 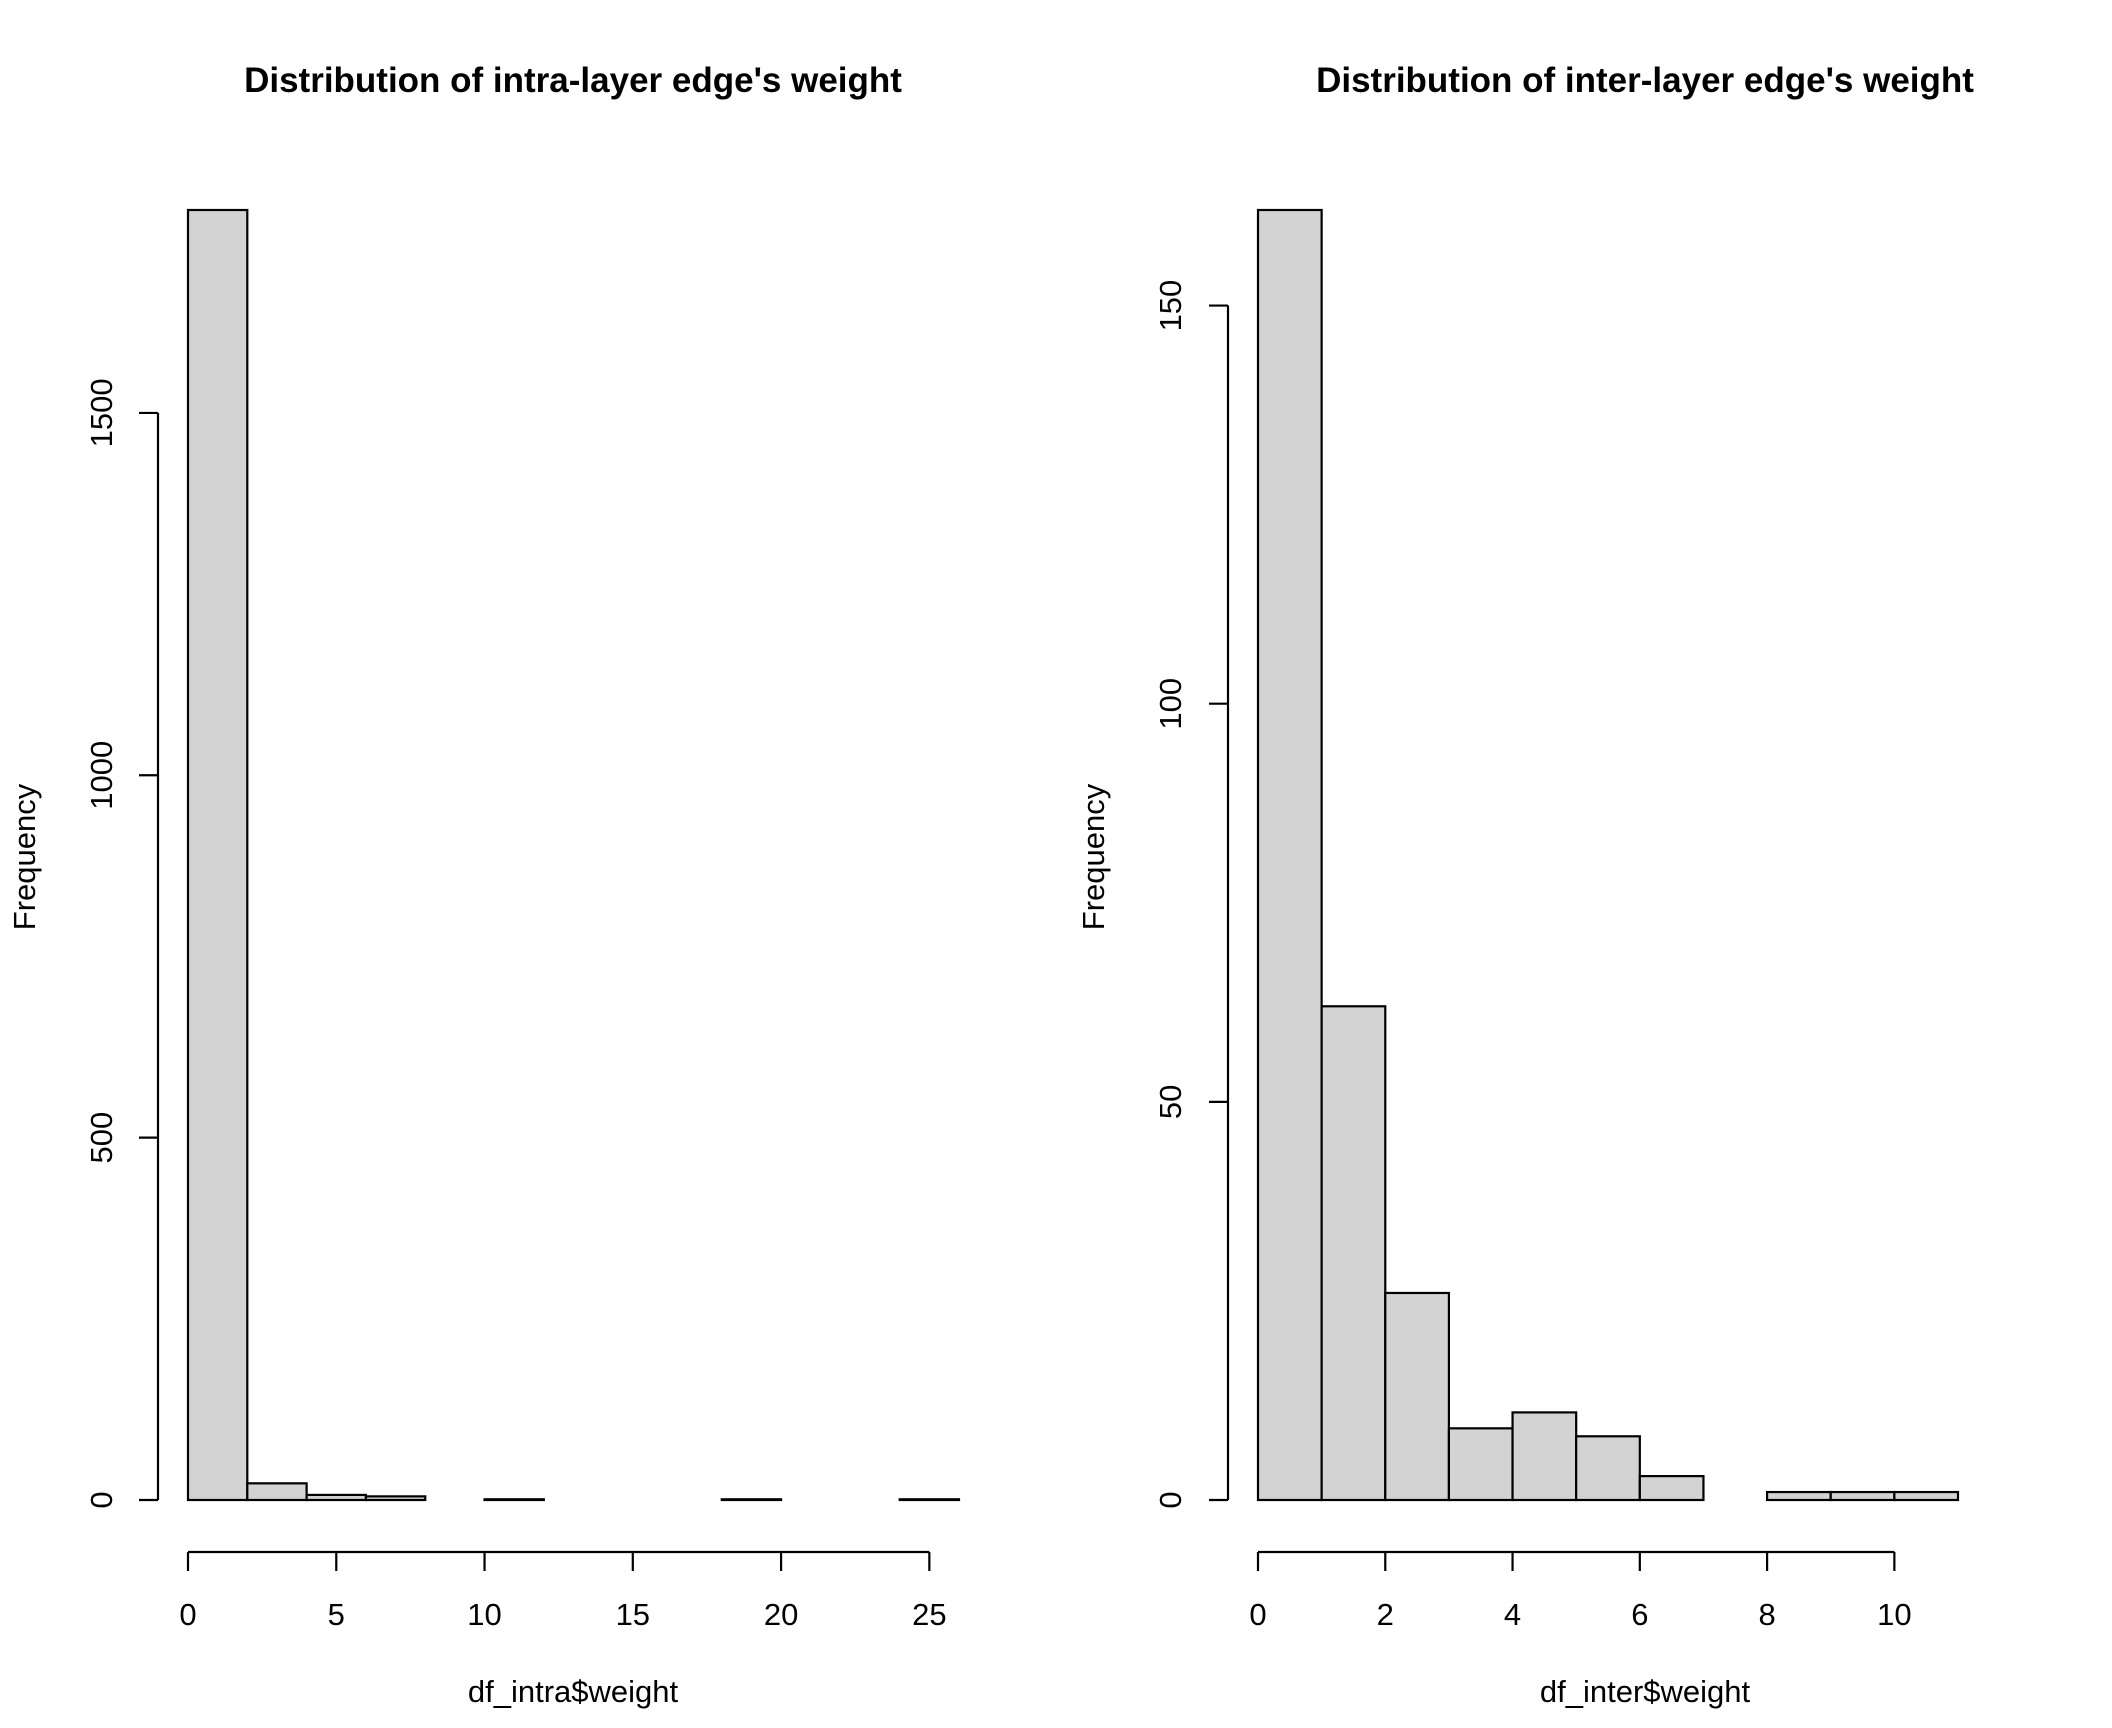 What do you see at coordinates (1191, 894) in the screenshot?
I see `y-axis: 0 50 100 150` at bounding box center [1191, 894].